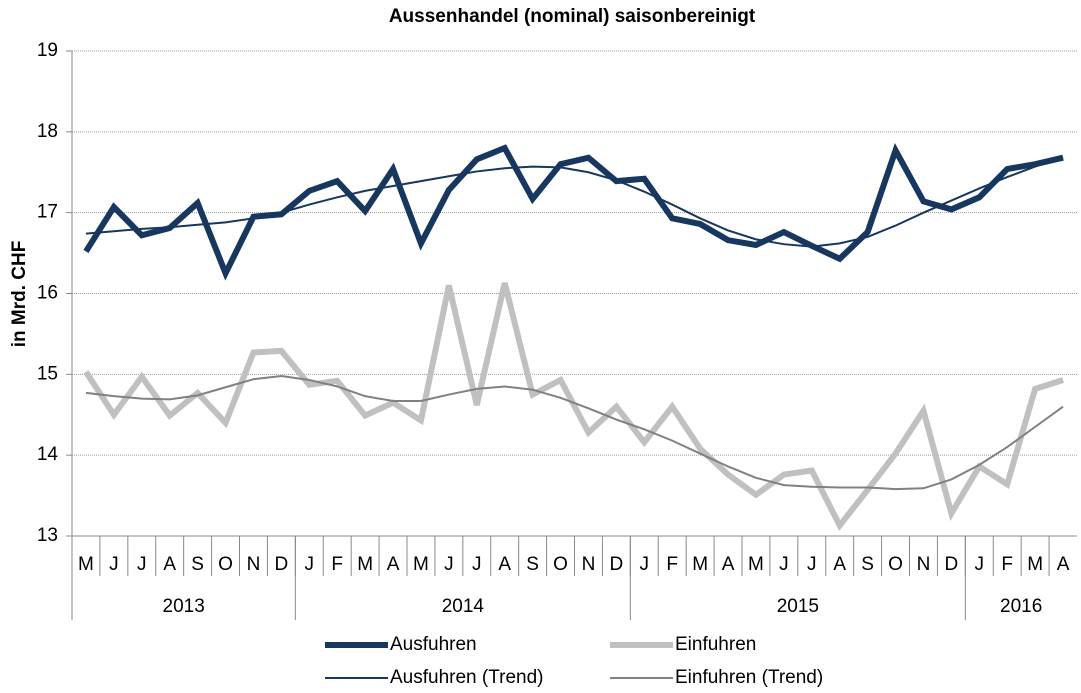  Describe the element at coordinates (47, 293) in the screenshot. I see `y-tick-label: 16` at that location.